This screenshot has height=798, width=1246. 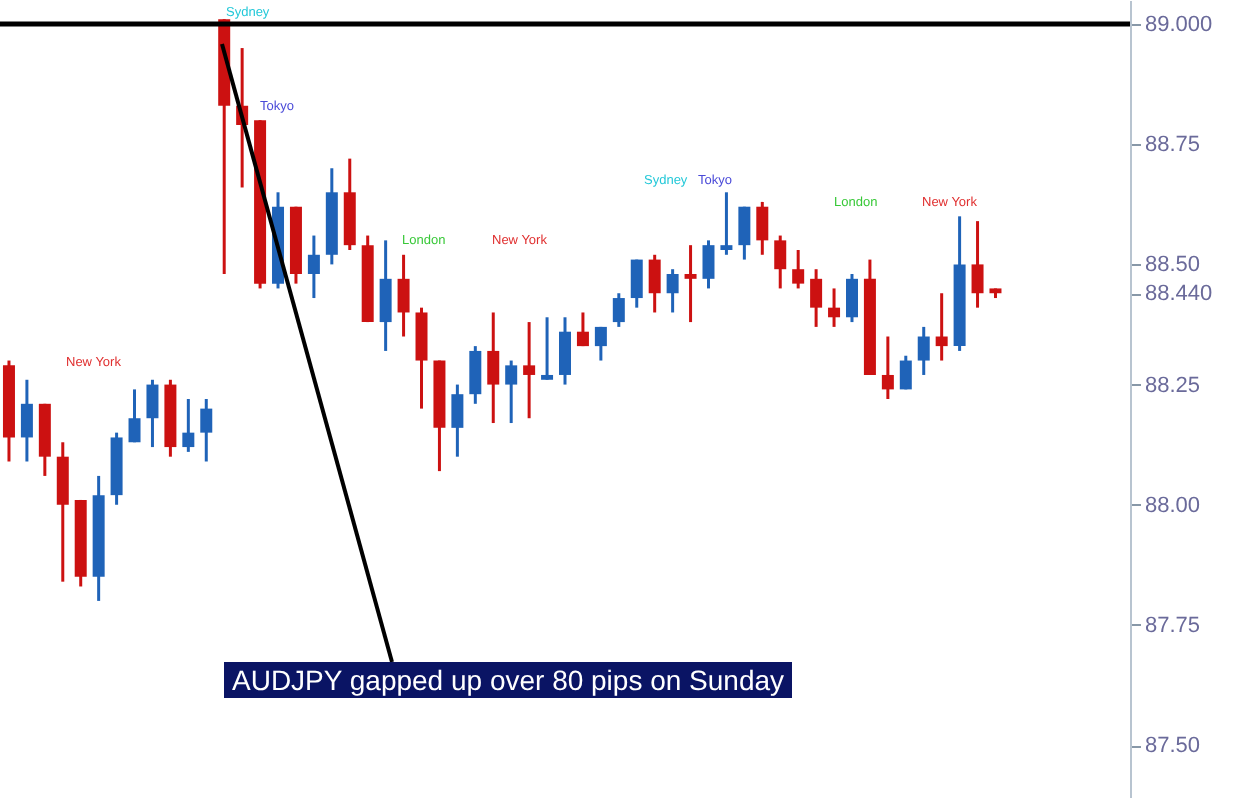 I want to click on y-tick-label: 87.50, so click(x=1173, y=746).